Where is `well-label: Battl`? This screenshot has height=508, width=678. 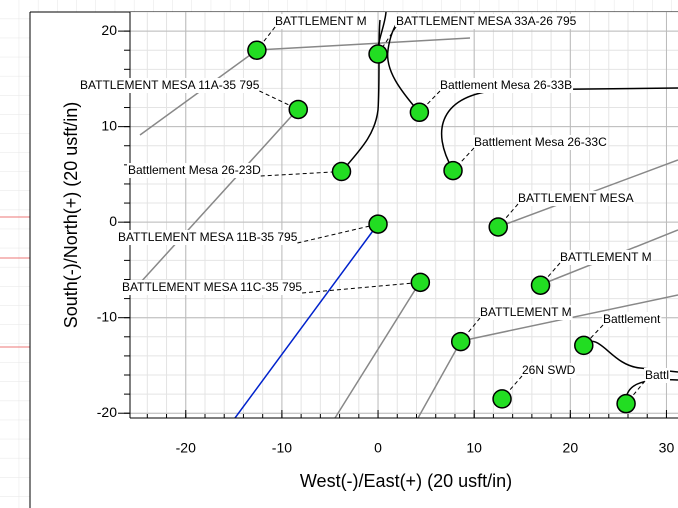
well-label: Battl is located at coordinates (657, 375).